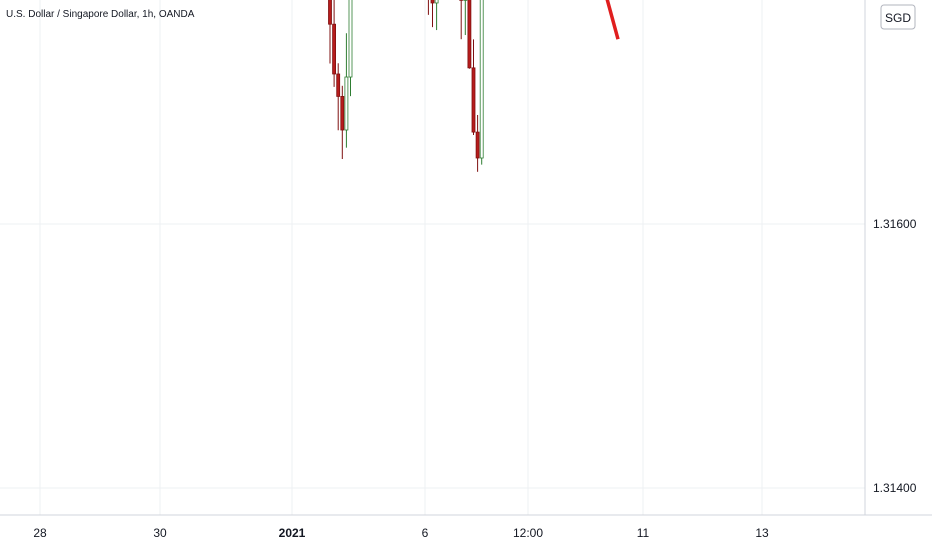 This screenshot has width=932, height=550. Describe the element at coordinates (762, 533) in the screenshot. I see `x-tick-label: 13` at that location.